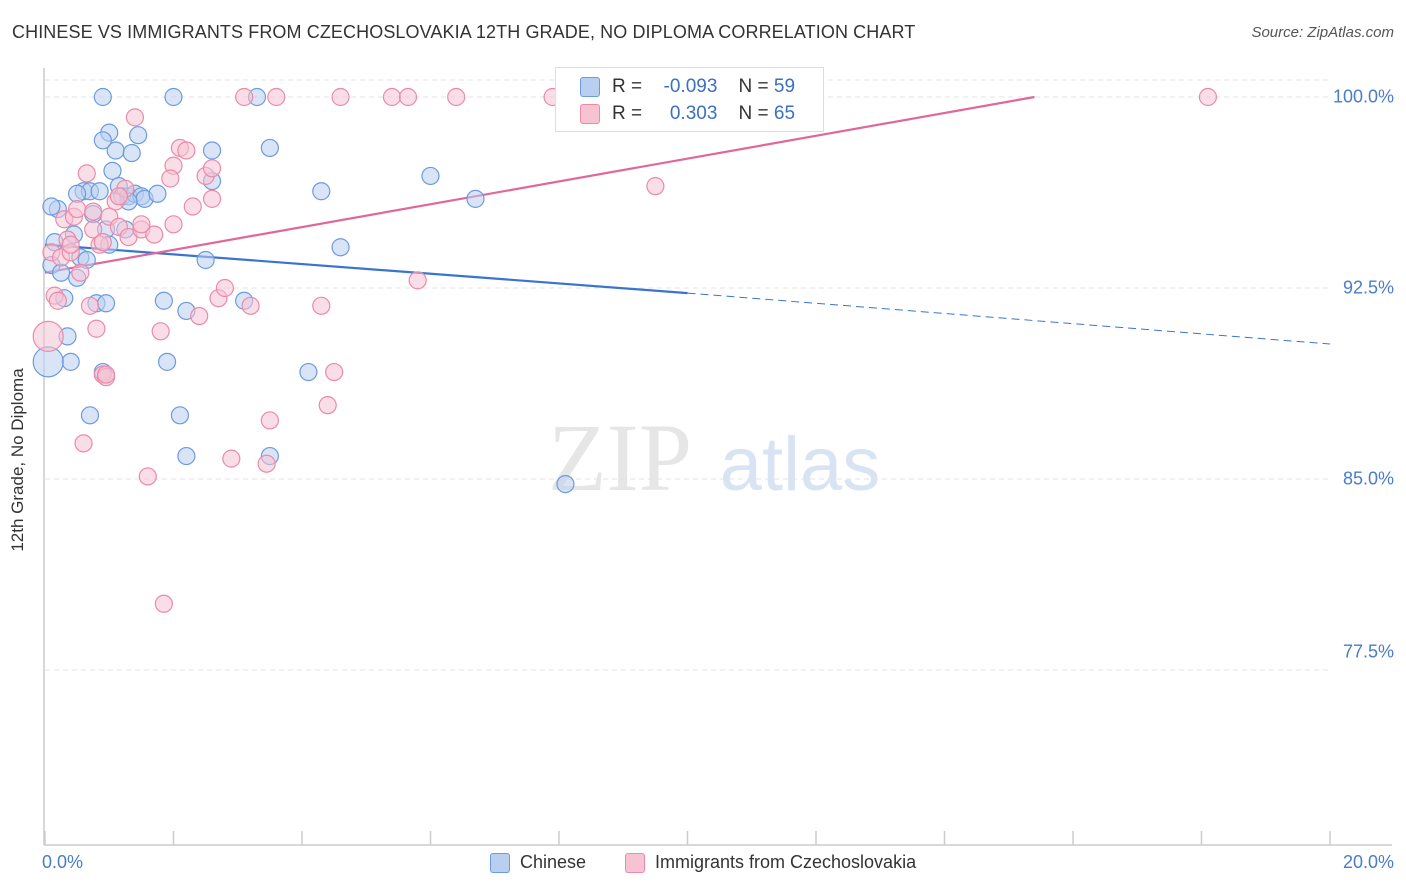 This screenshot has width=1406, height=892. I want to click on y-tick-label: 100.0%, so click(1363, 96).